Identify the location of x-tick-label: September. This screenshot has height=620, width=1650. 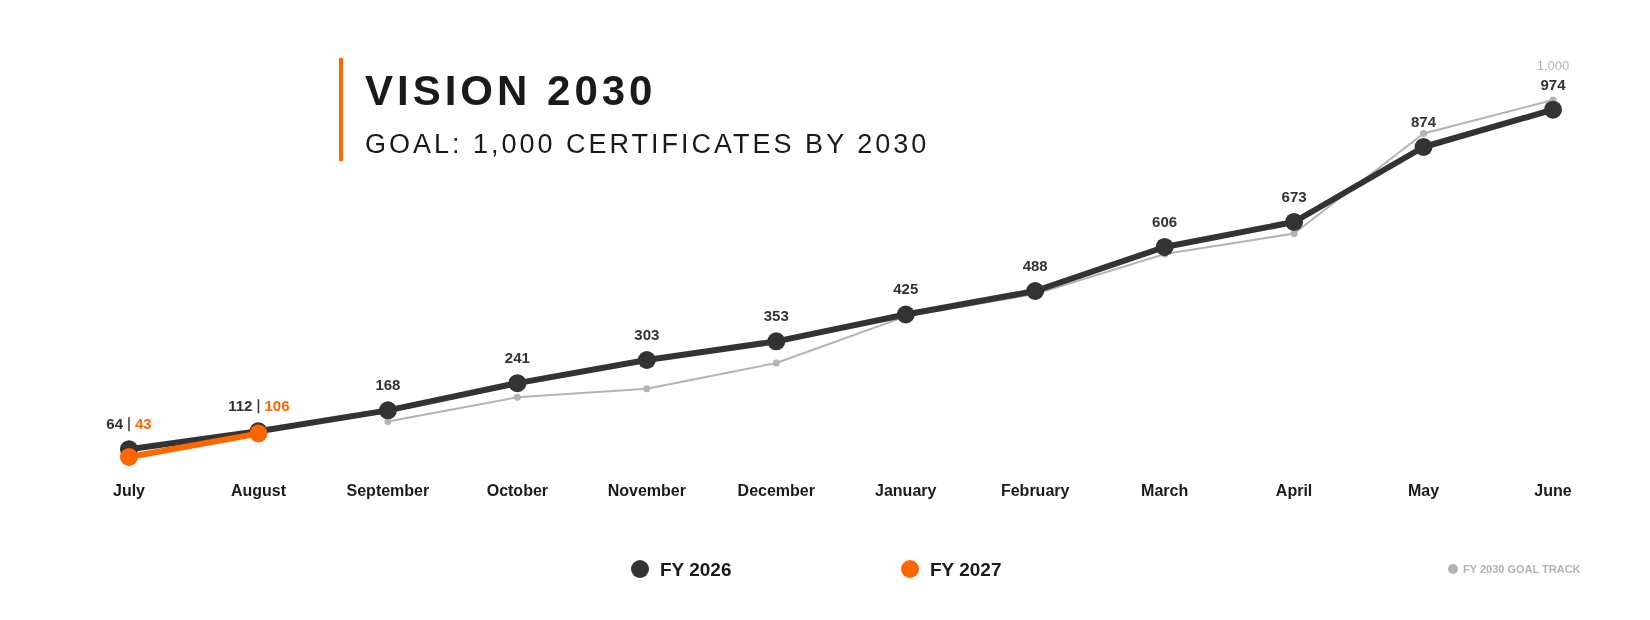
(388, 490).